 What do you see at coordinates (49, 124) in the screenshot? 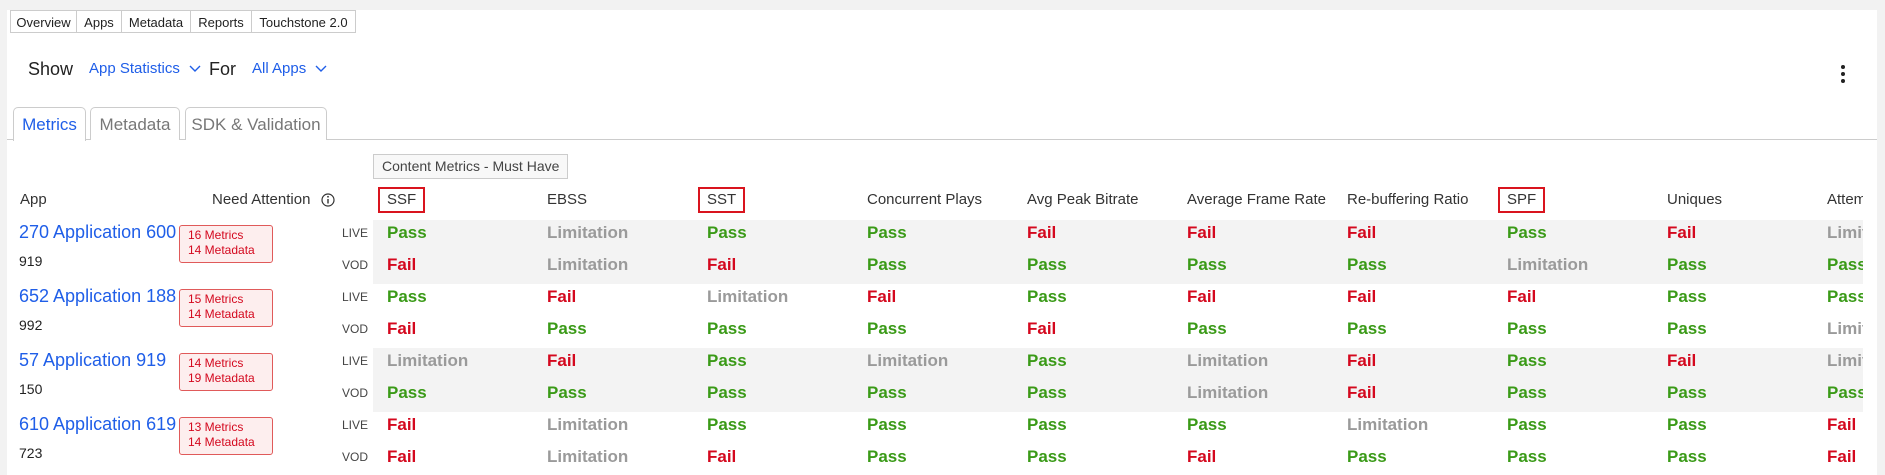
I see `sub-tab: Metrics` at bounding box center [49, 124].